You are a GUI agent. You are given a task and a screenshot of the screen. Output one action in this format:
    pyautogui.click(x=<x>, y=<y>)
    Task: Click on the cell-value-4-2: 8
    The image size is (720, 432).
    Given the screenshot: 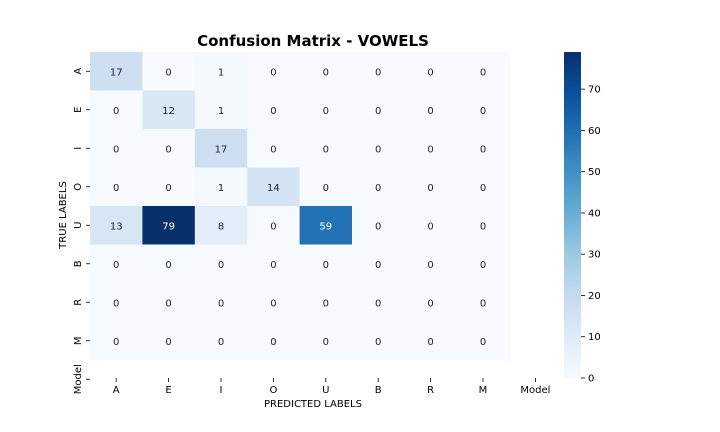 What is the action you would take?
    pyautogui.click(x=221, y=226)
    